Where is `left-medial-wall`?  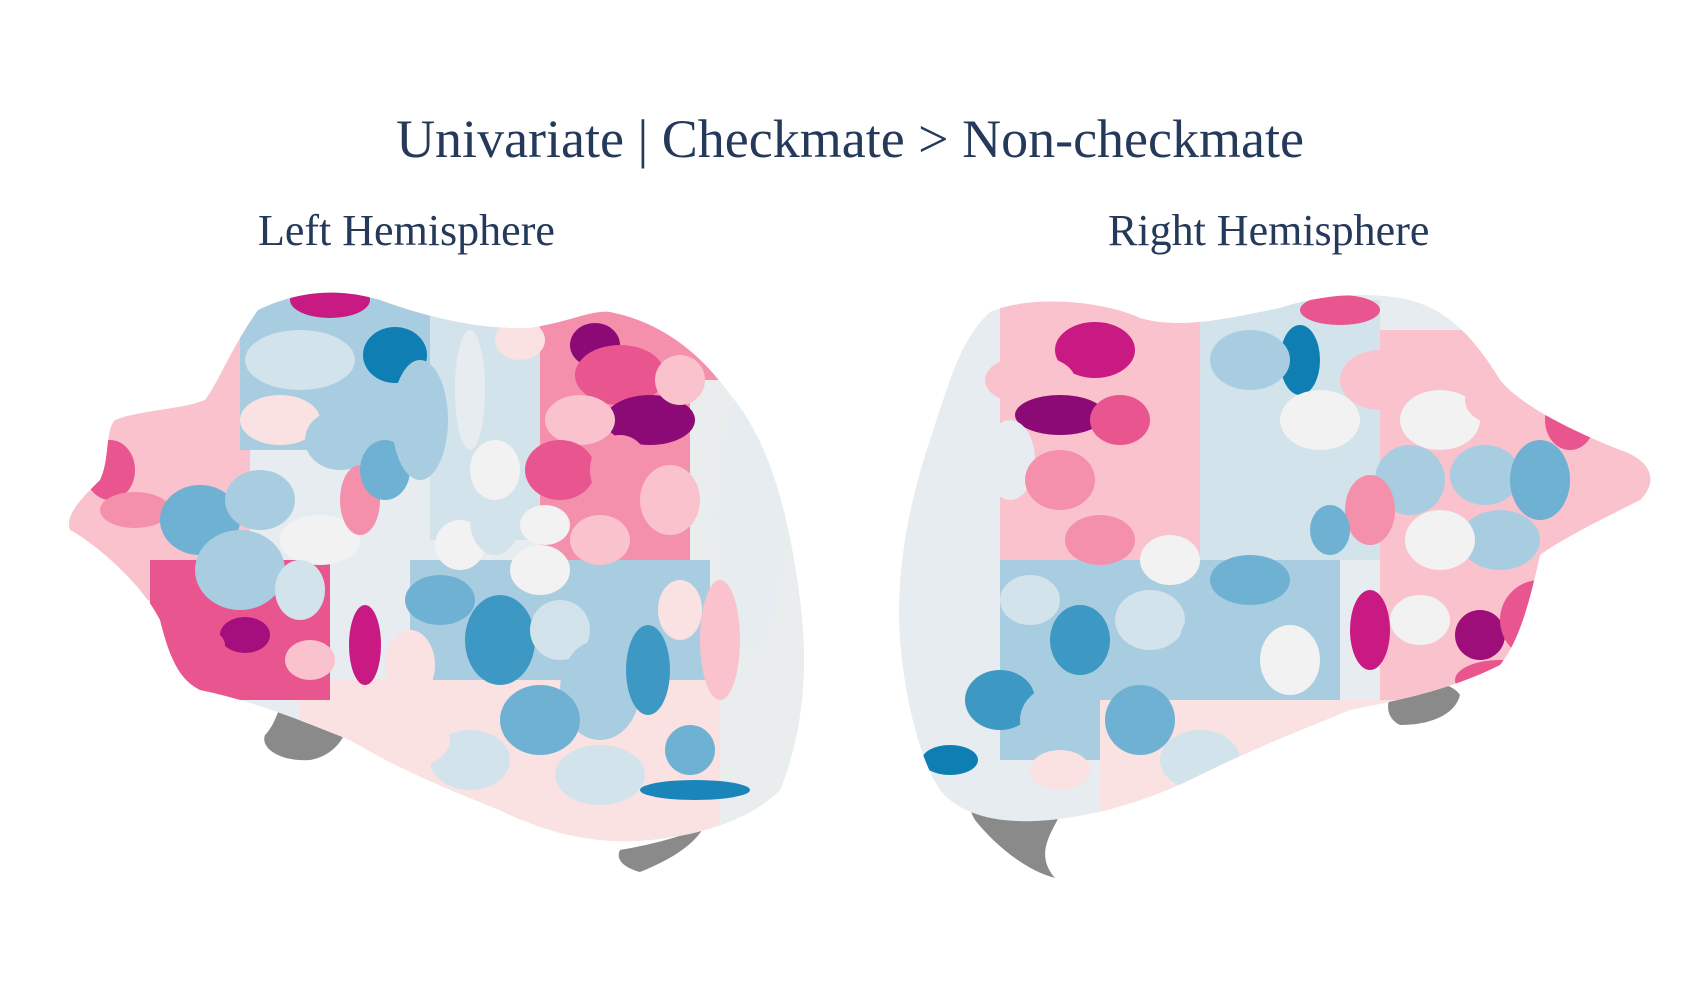
left-medial-wall is located at coordinates (661, 848).